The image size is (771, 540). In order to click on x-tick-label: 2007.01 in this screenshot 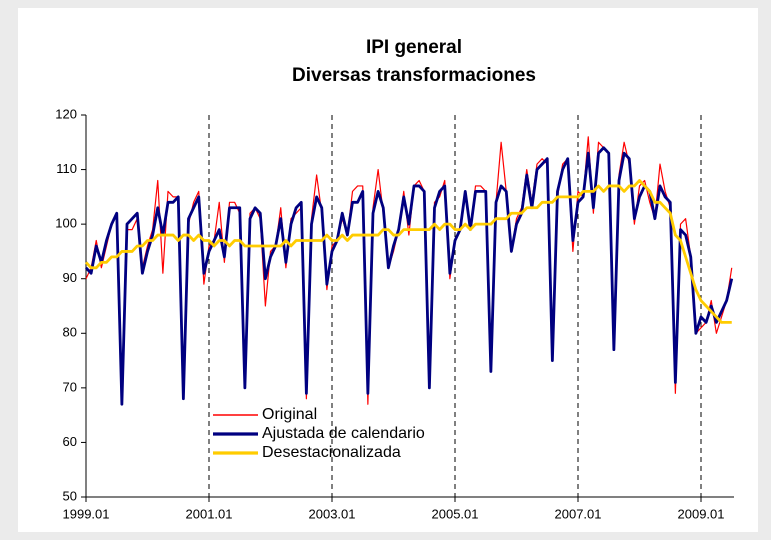, I will do `click(578, 513)`.